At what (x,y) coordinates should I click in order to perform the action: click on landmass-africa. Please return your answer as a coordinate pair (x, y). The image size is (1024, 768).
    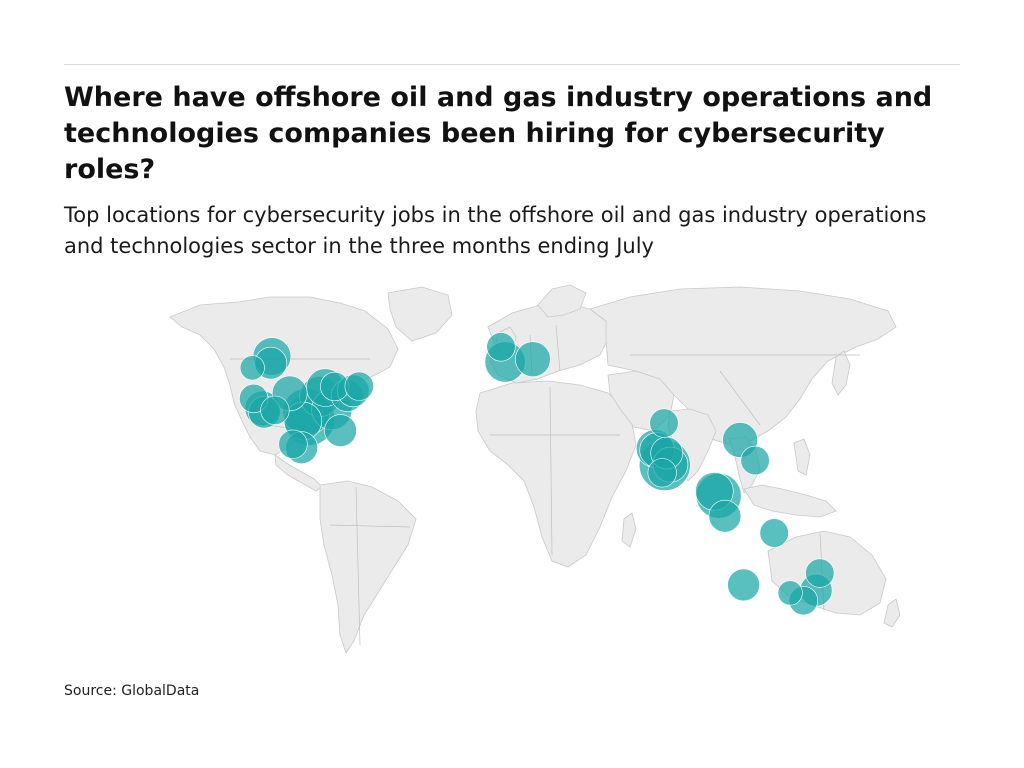
    Looking at the image, I should click on (556, 474).